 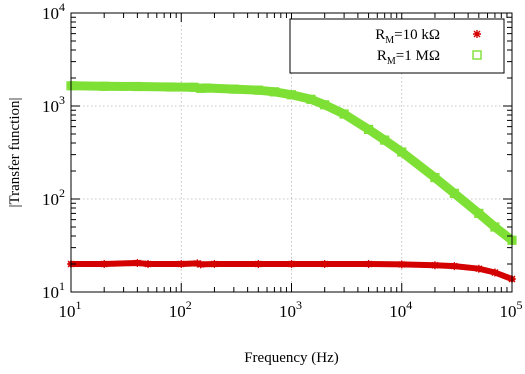 I want to click on legend: RM=10 kΩ RM=1 MΩ, so click(x=397, y=46).